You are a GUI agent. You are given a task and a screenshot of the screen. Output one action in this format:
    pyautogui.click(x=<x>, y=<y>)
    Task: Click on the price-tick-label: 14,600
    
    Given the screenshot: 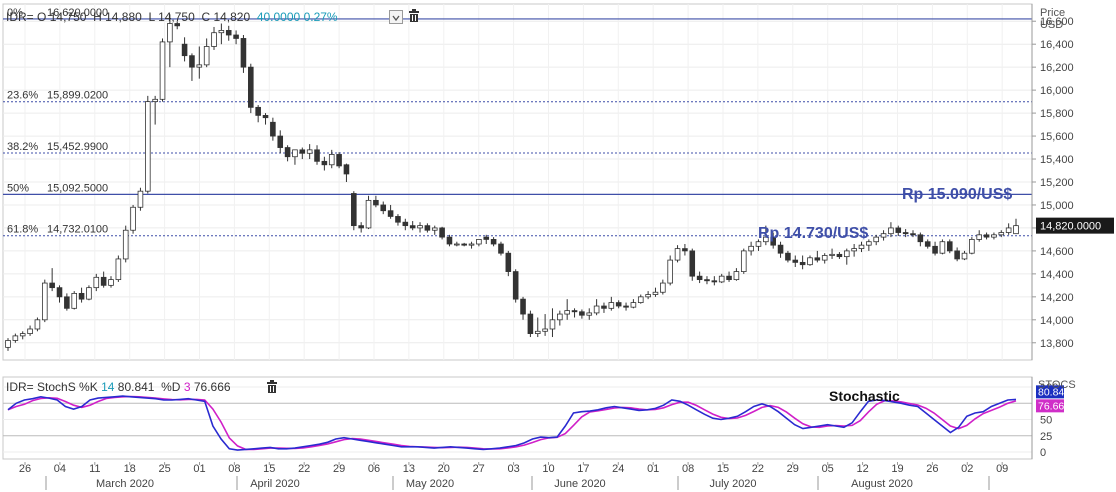 What is the action you would take?
    pyautogui.click(x=1057, y=252)
    